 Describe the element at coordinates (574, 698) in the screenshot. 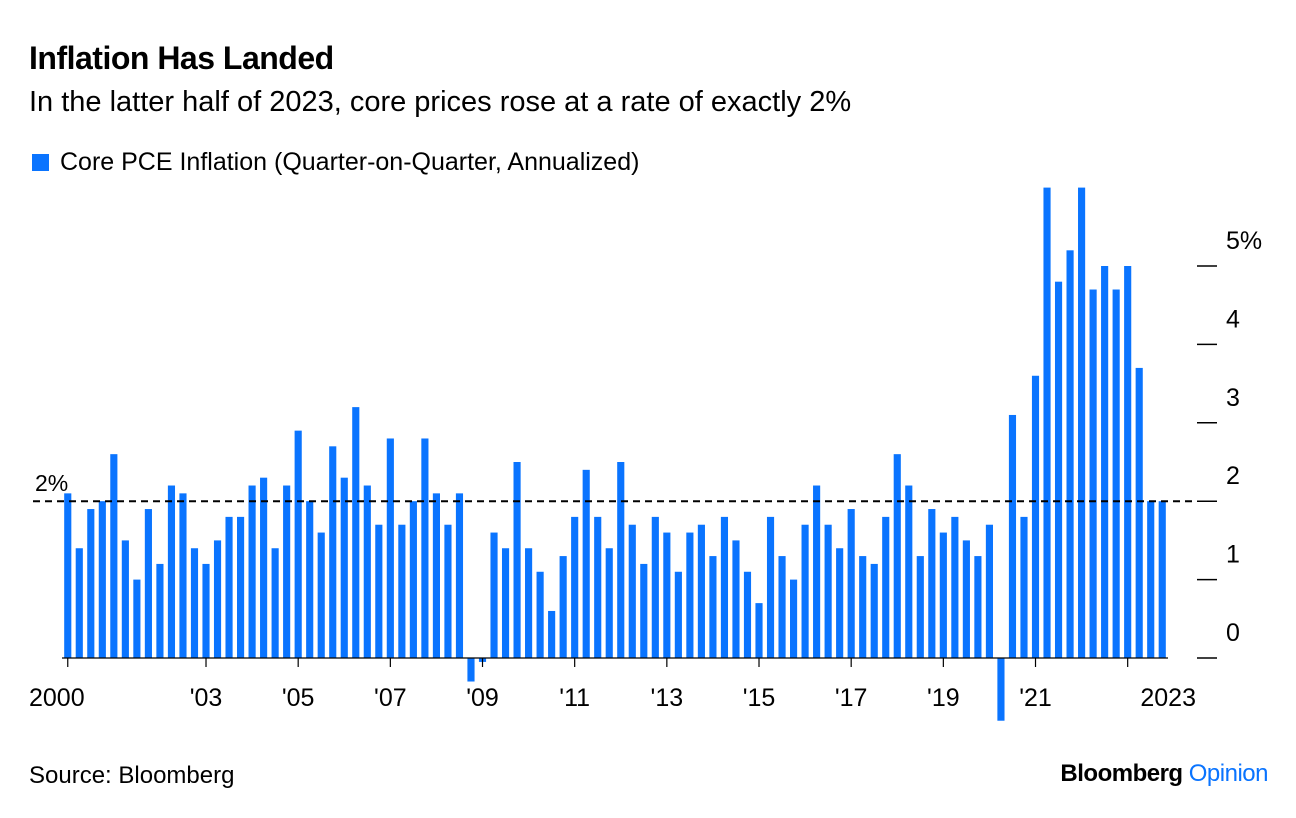

I see `x-tick-label: '11` at that location.